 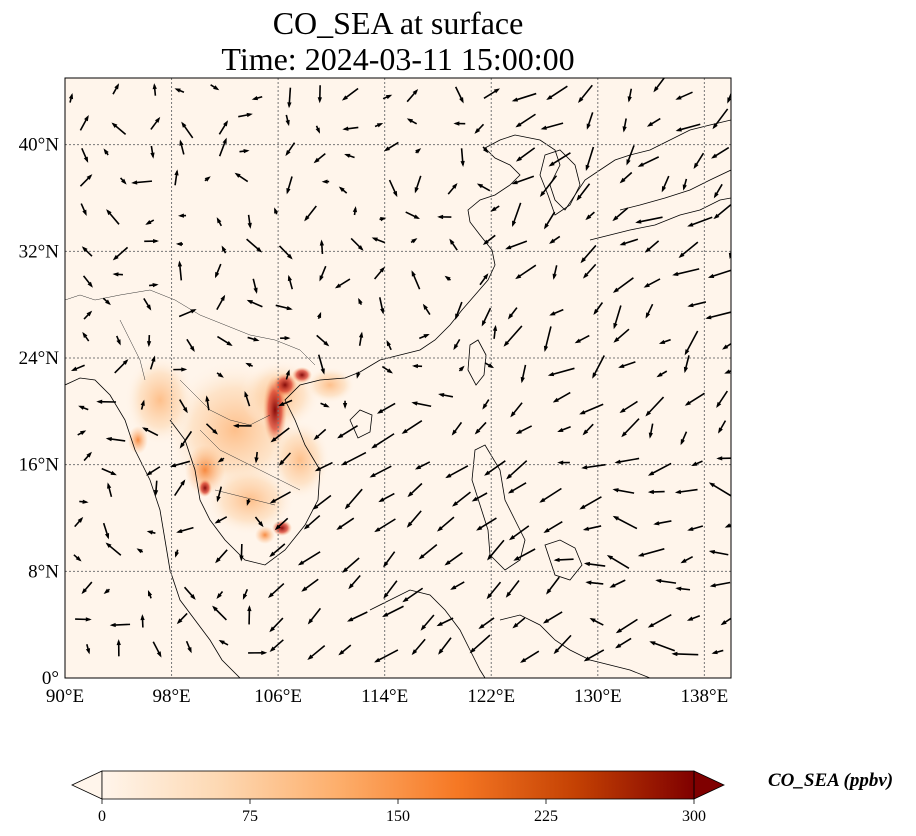 I want to click on latitude-ticks: 0° 8°N 16°N 24°N 32°N 40°N, so click(x=39, y=412).